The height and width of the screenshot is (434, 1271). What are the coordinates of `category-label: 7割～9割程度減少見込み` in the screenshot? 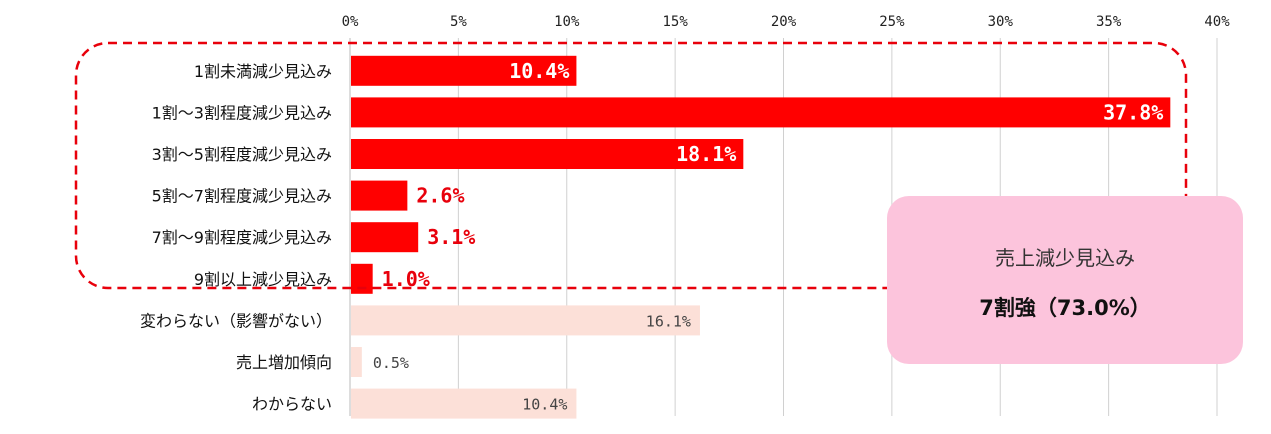 It's located at (242, 237).